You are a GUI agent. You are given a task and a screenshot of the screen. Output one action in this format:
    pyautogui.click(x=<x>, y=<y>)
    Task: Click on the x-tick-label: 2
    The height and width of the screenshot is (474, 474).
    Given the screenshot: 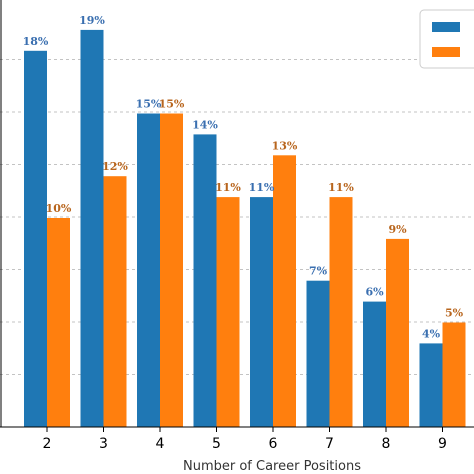 What is the action you would take?
    pyautogui.click(x=47, y=444)
    